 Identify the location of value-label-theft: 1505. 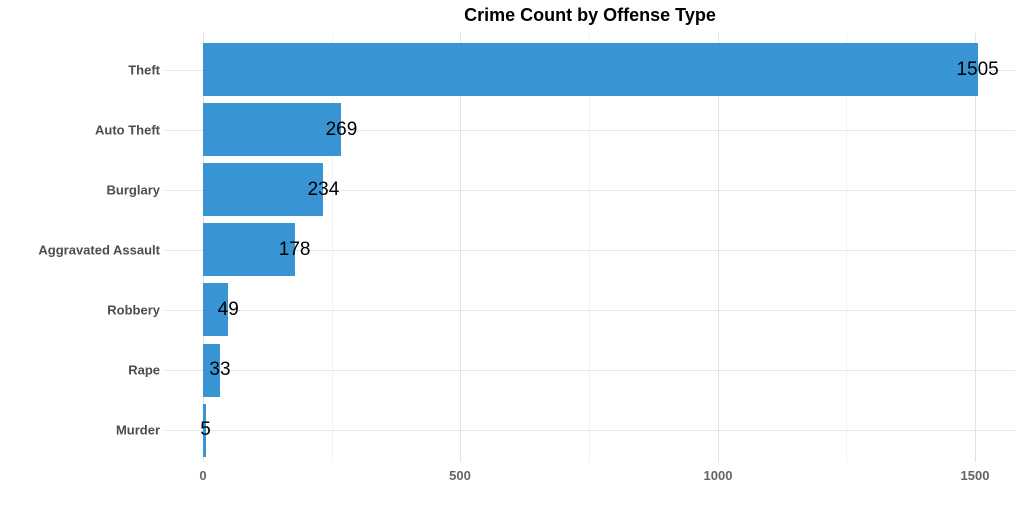
(977, 69).